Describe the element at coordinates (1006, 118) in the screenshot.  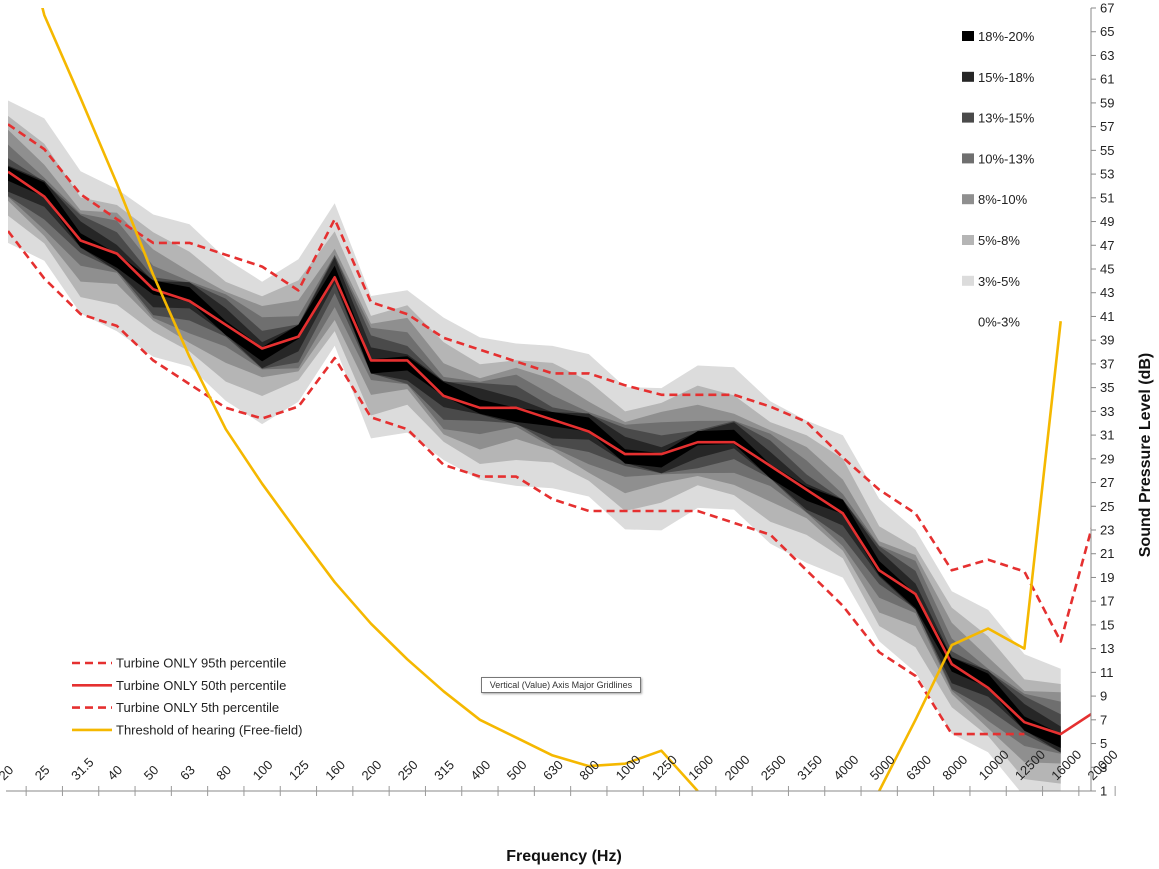
I see `heatmap-legend-label: 13%-15%` at that location.